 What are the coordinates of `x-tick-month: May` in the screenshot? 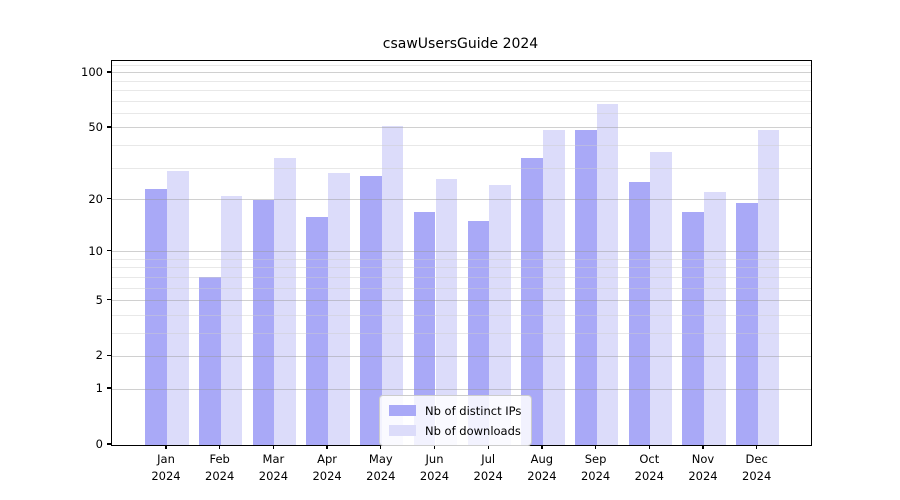 It's located at (380, 459).